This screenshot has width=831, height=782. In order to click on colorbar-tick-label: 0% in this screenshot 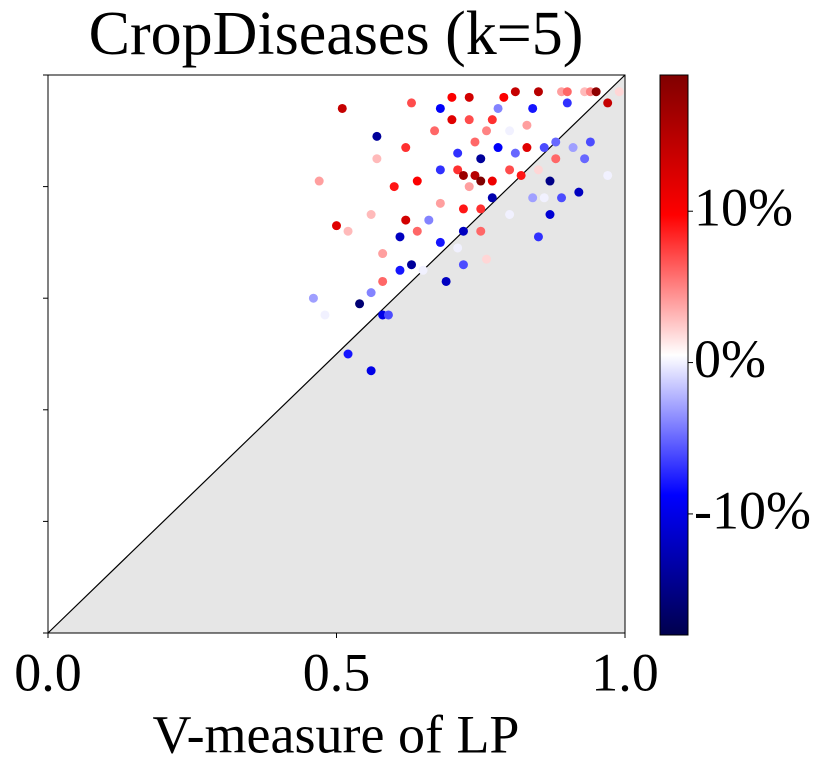, I will do `click(730, 359)`.